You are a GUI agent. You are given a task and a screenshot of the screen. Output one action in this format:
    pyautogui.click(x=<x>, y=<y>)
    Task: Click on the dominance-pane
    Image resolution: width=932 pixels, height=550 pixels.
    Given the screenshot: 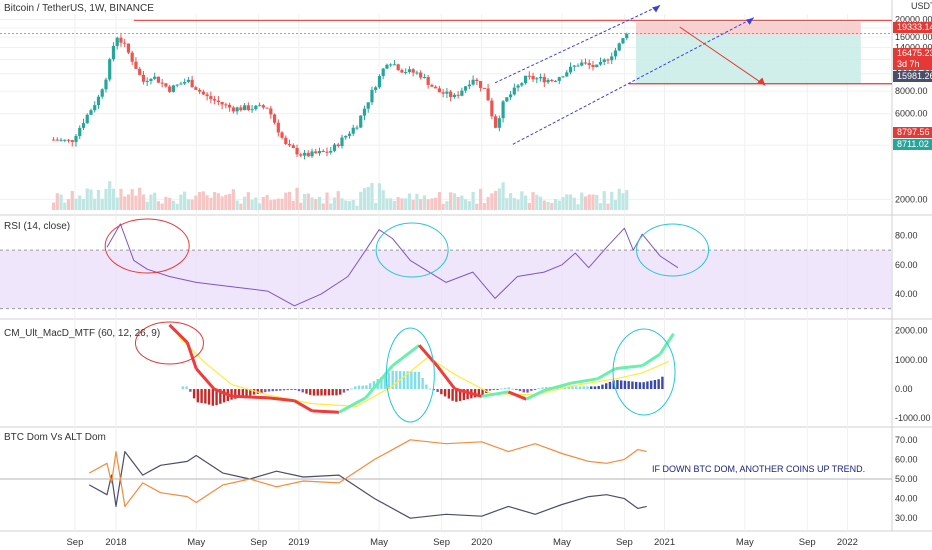 What is the action you would take?
    pyautogui.click(x=446, y=479)
    